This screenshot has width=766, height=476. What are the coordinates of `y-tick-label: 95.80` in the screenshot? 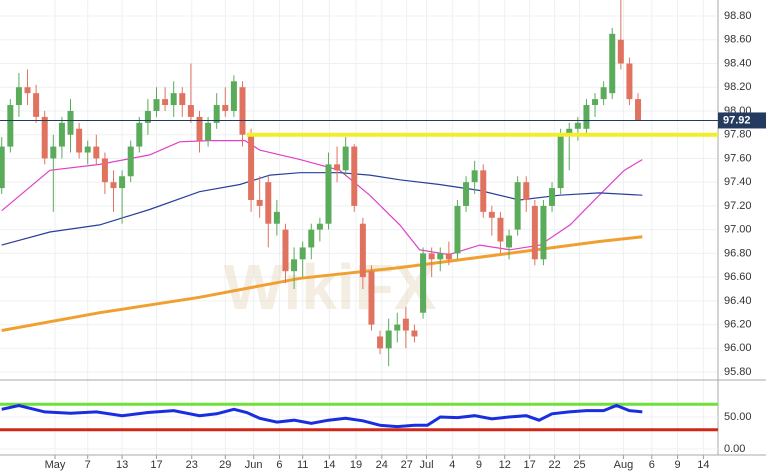 It's located at (738, 372).